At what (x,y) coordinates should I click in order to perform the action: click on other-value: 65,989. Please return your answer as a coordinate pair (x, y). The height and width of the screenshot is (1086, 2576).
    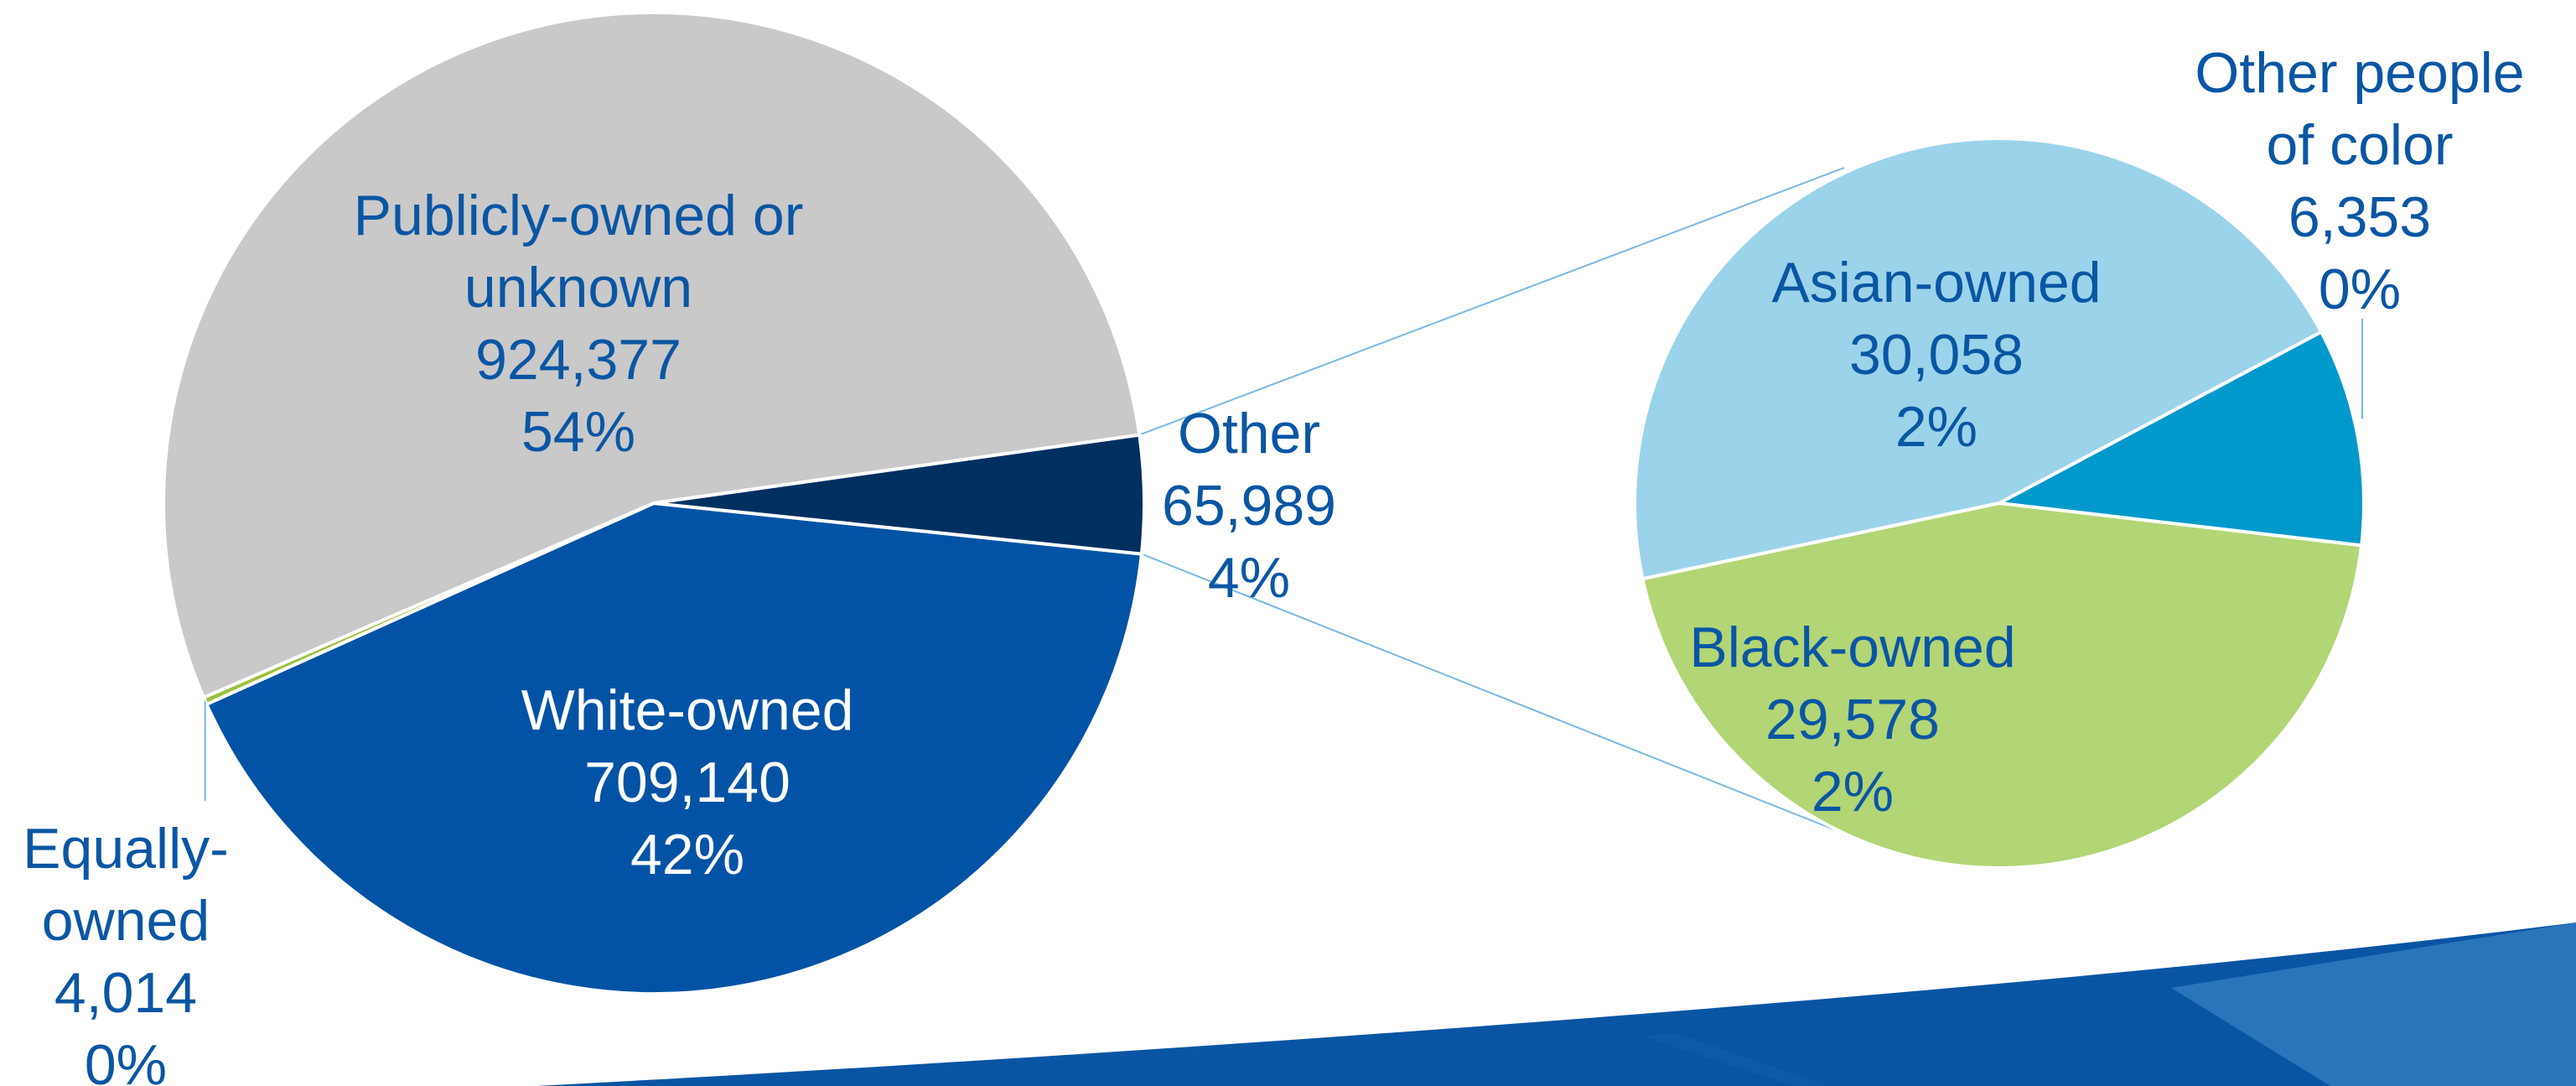
    Looking at the image, I should click on (1249, 506).